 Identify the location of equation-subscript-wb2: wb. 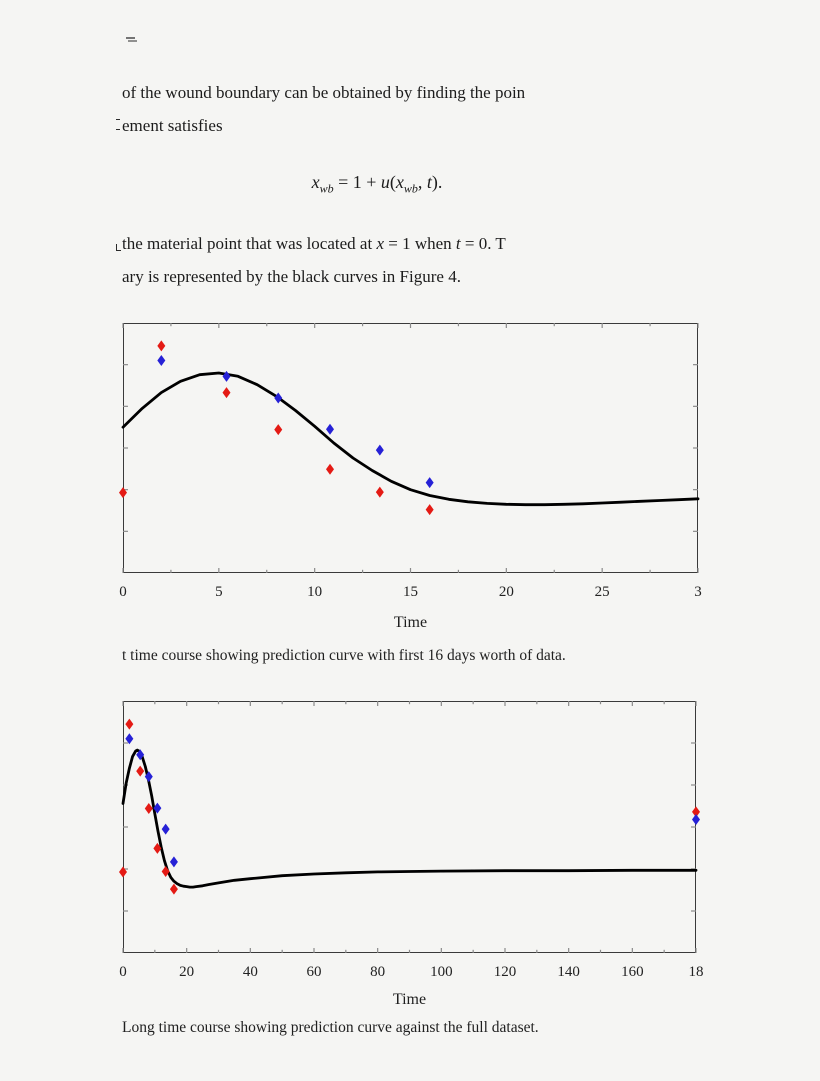
(410, 188).